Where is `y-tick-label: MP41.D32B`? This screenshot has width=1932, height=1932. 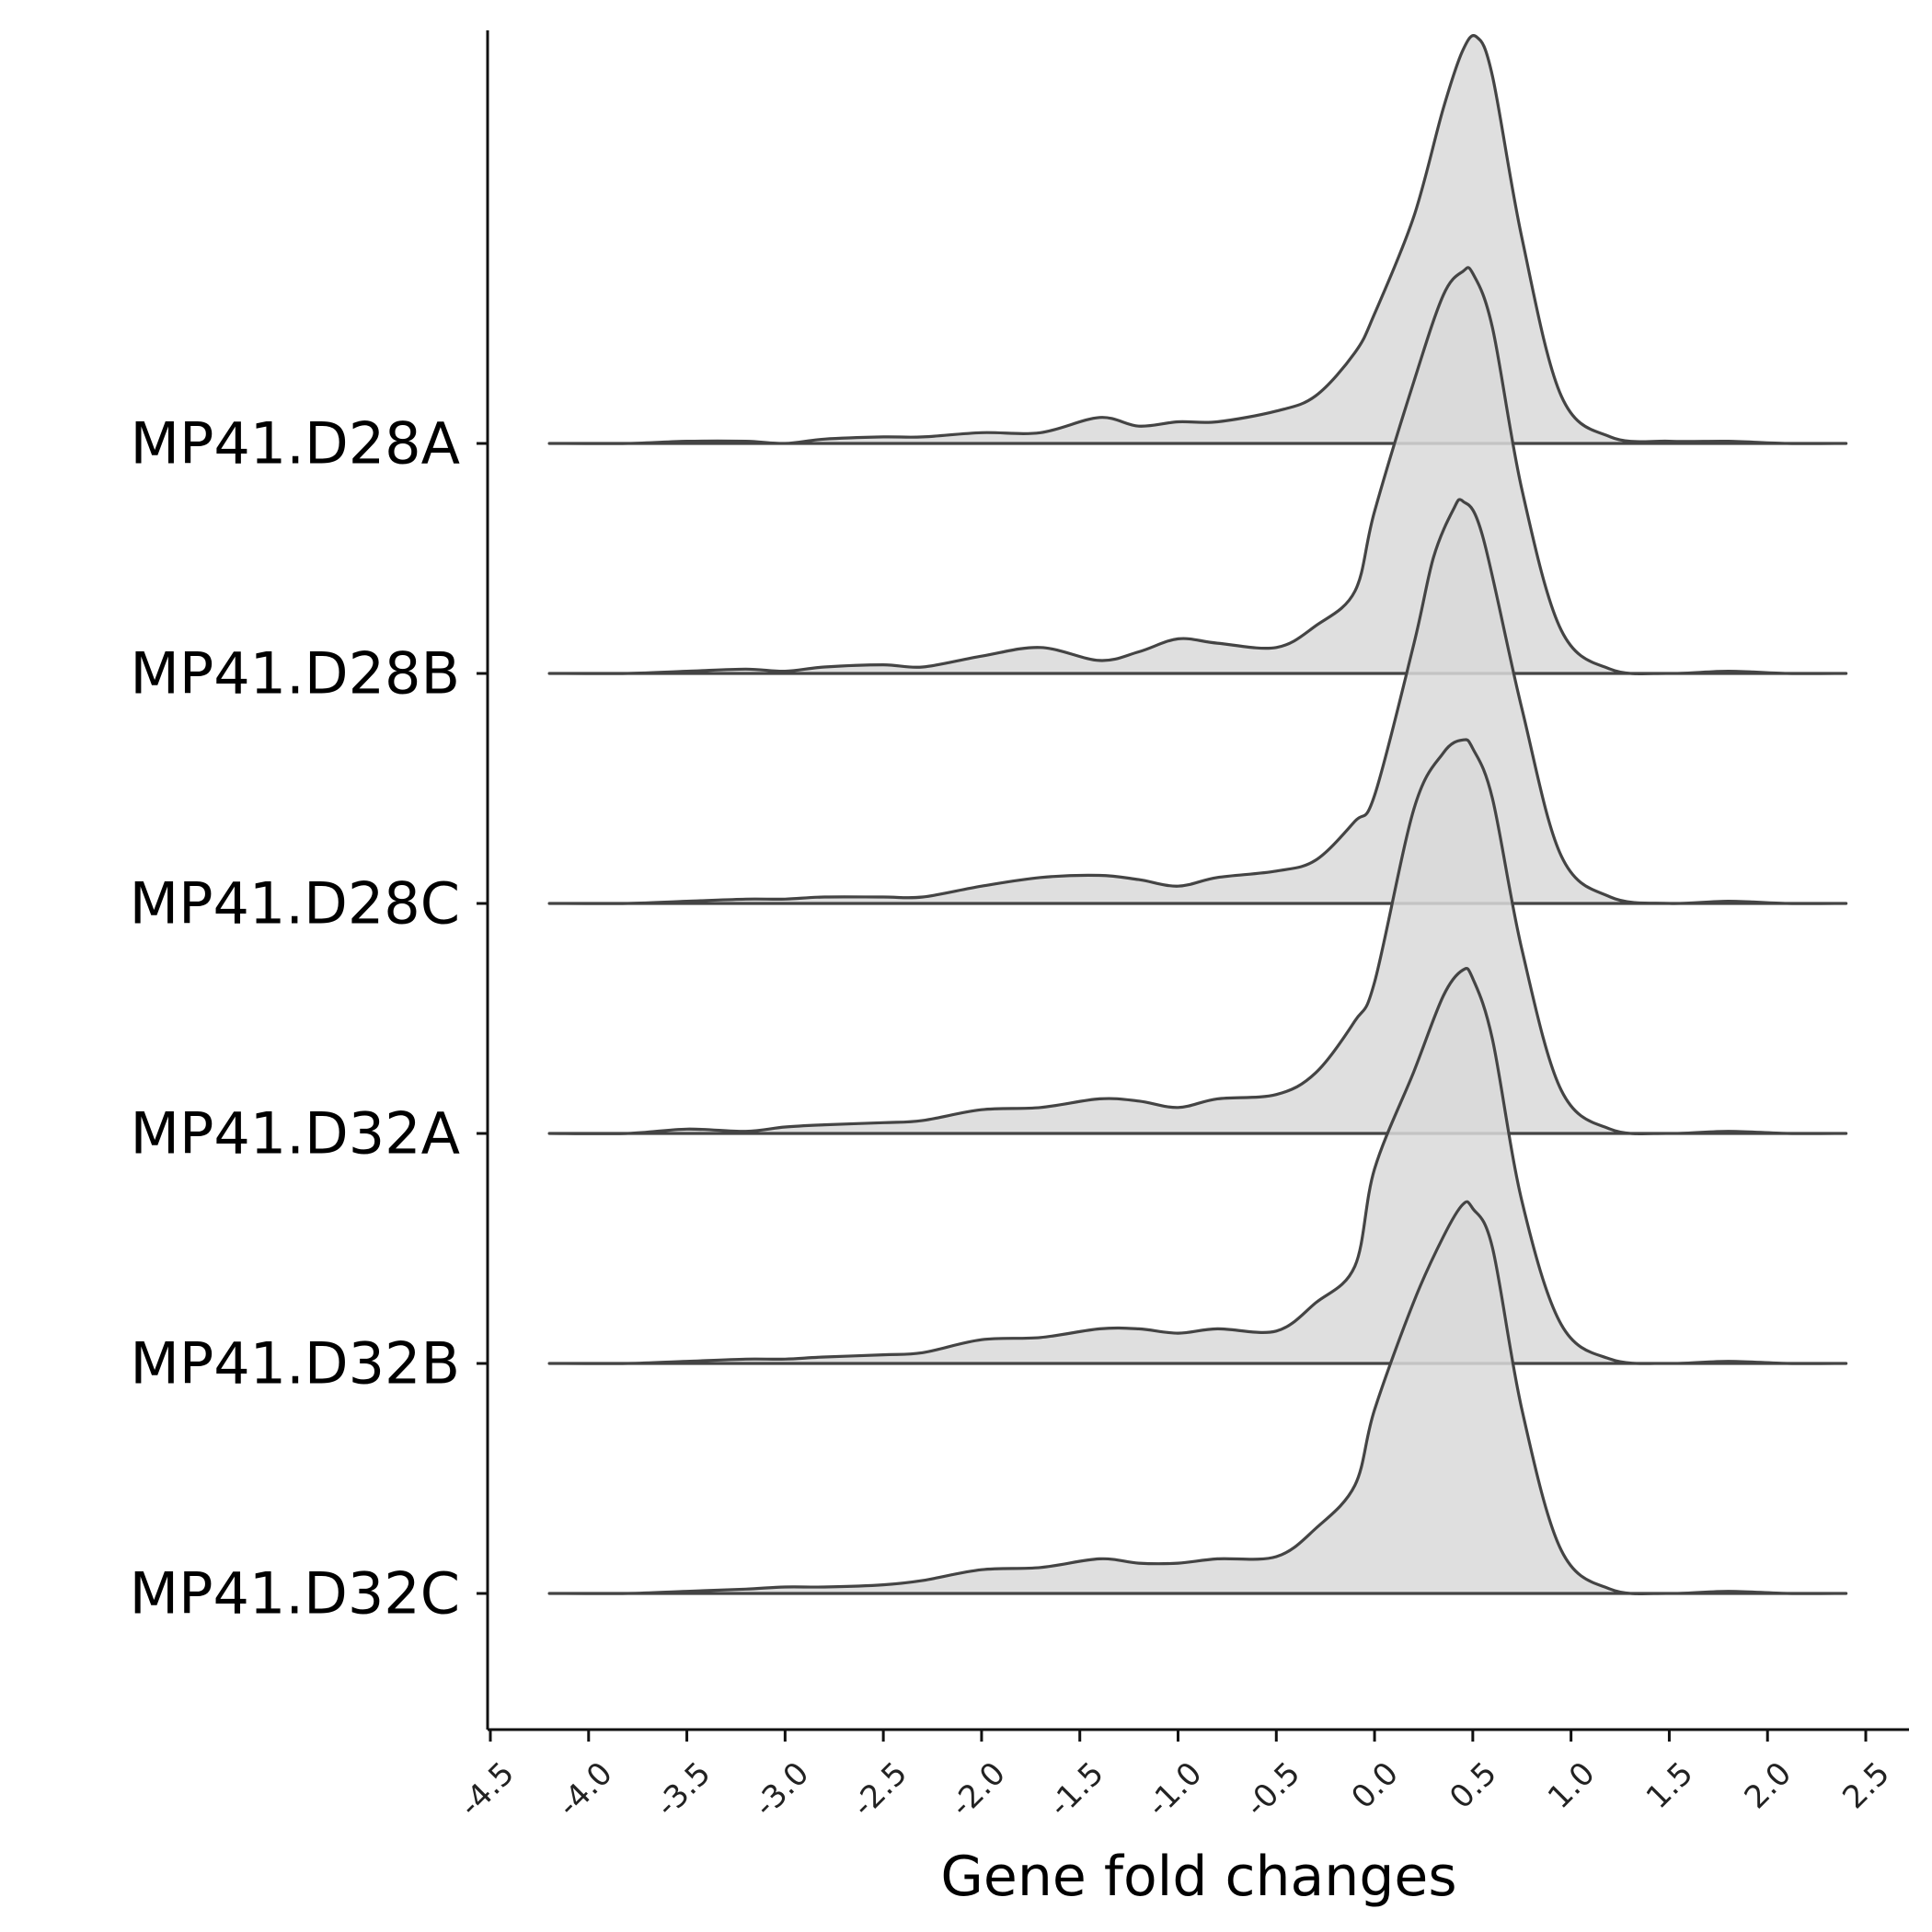 y-tick-label: MP41.D32B is located at coordinates (295, 1363).